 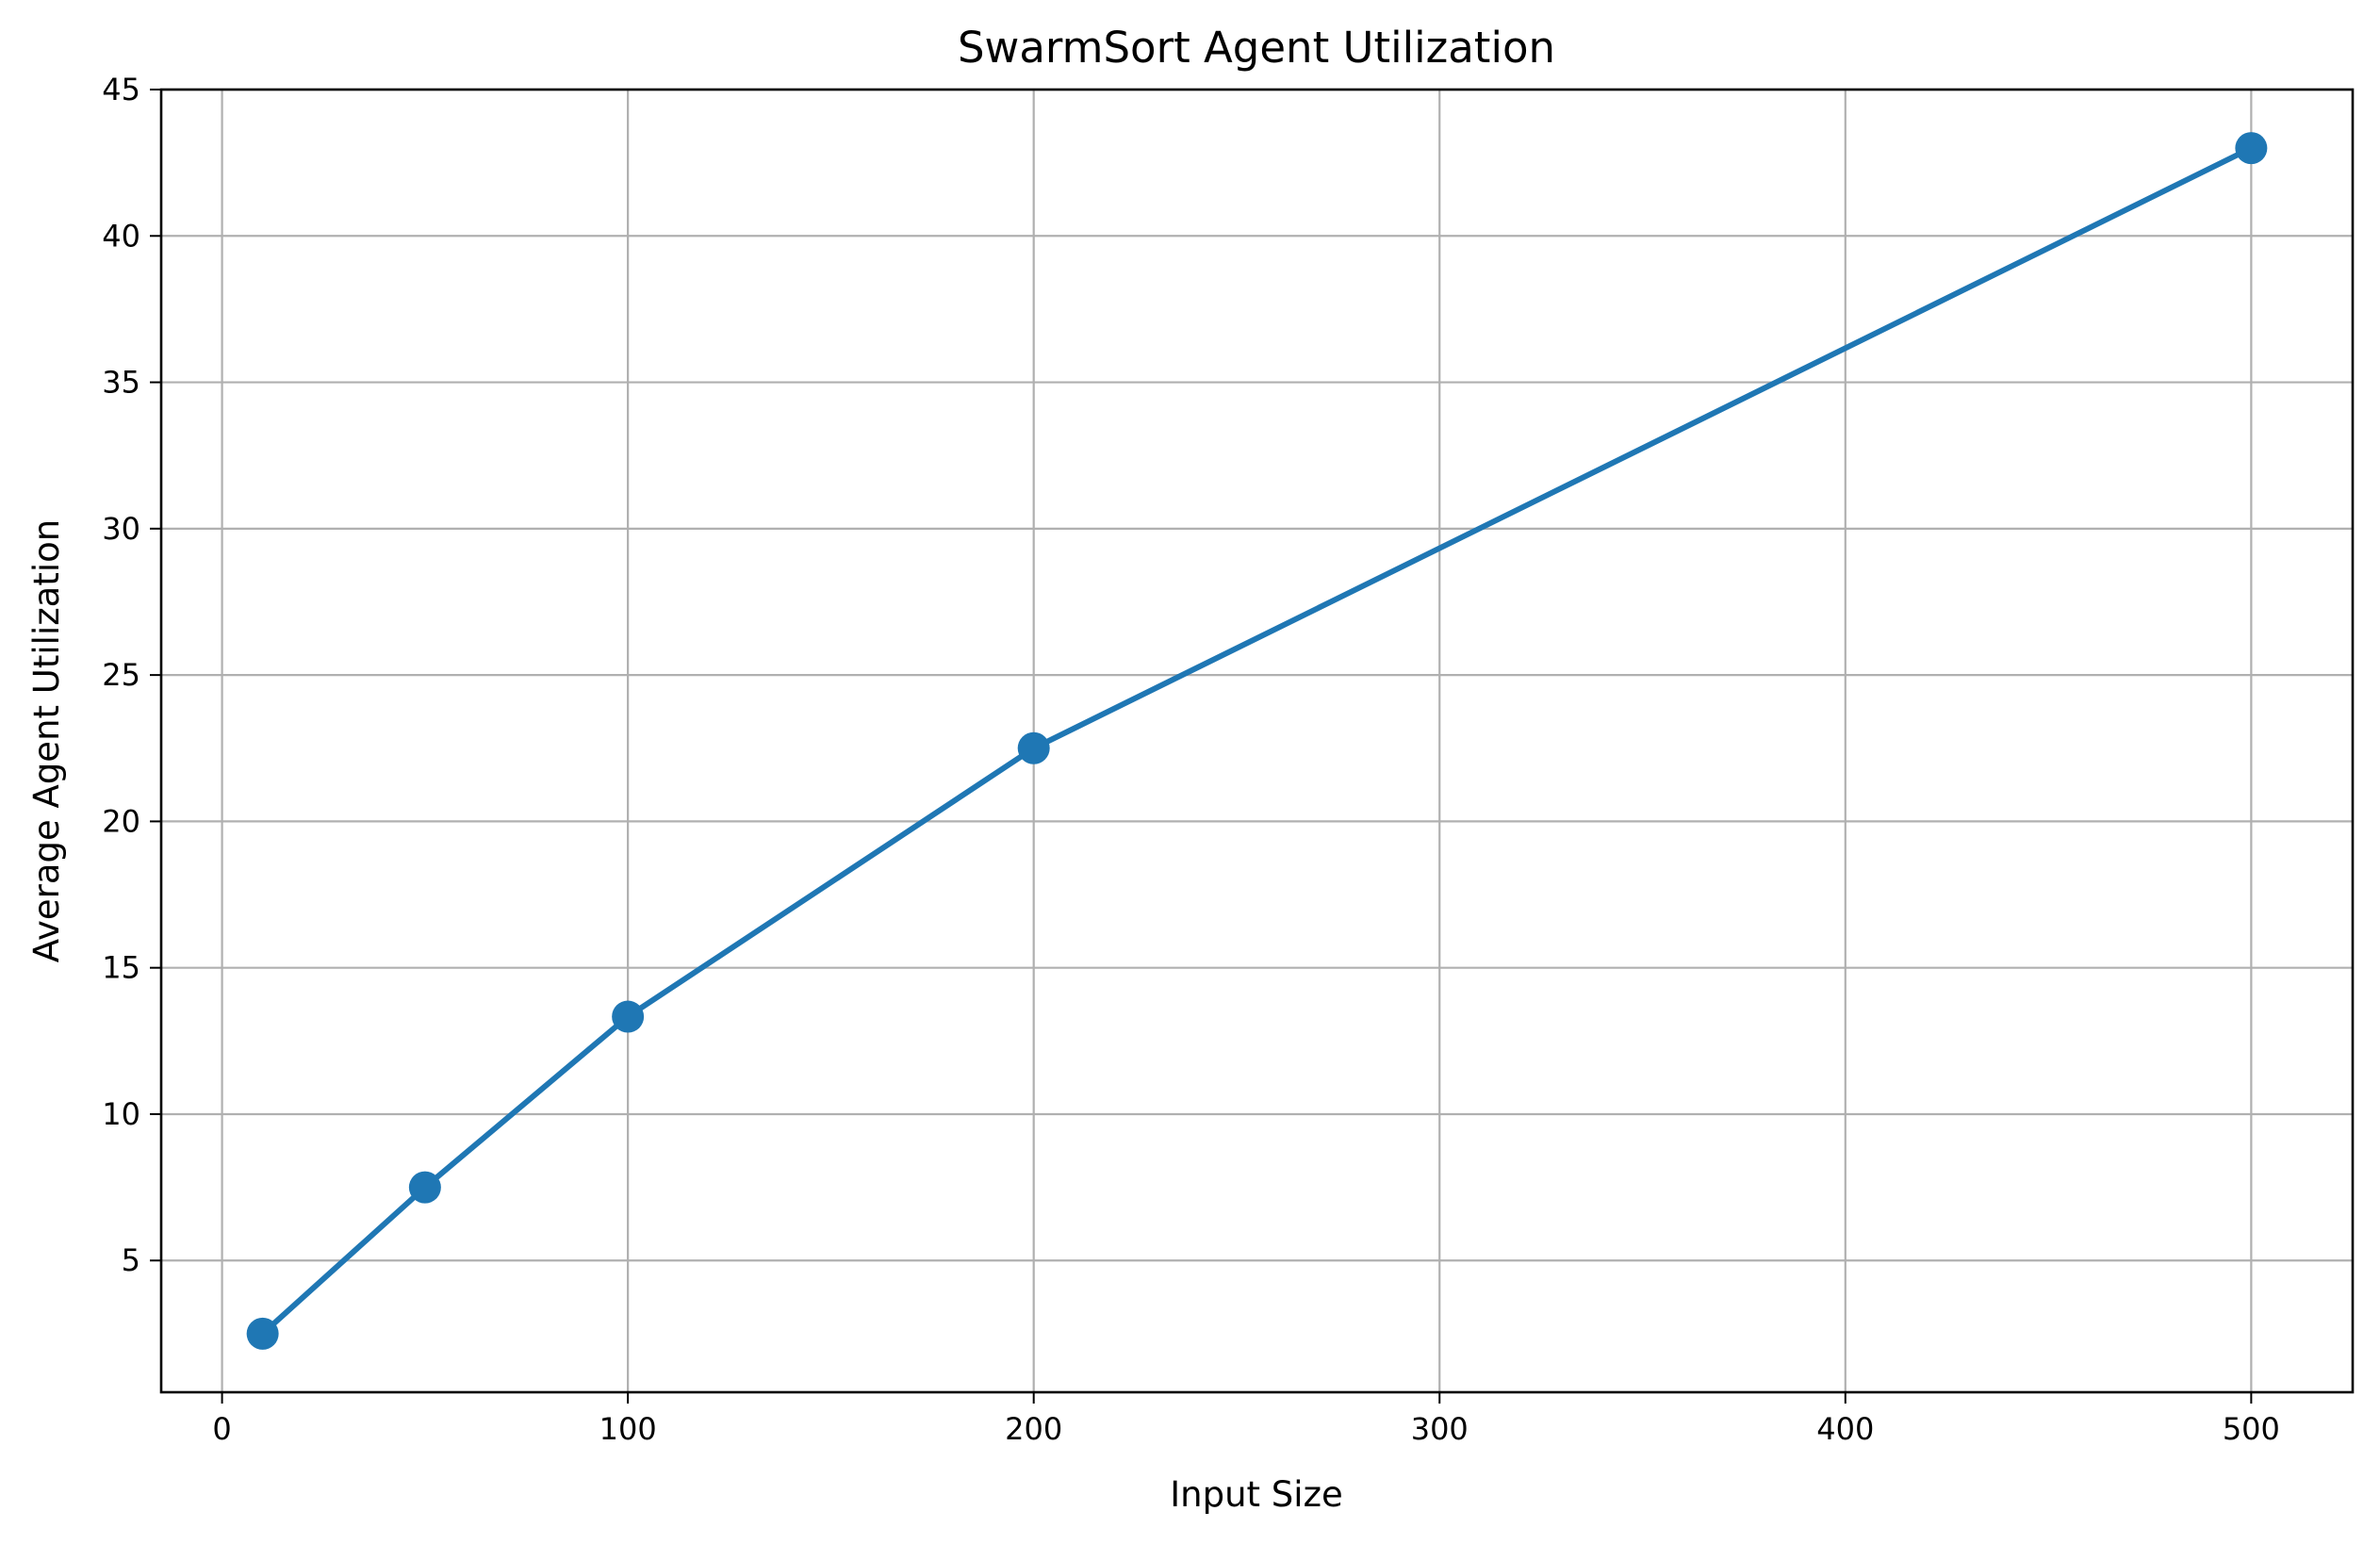 What do you see at coordinates (1033, 1429) in the screenshot?
I see `x-tick-label: 200` at bounding box center [1033, 1429].